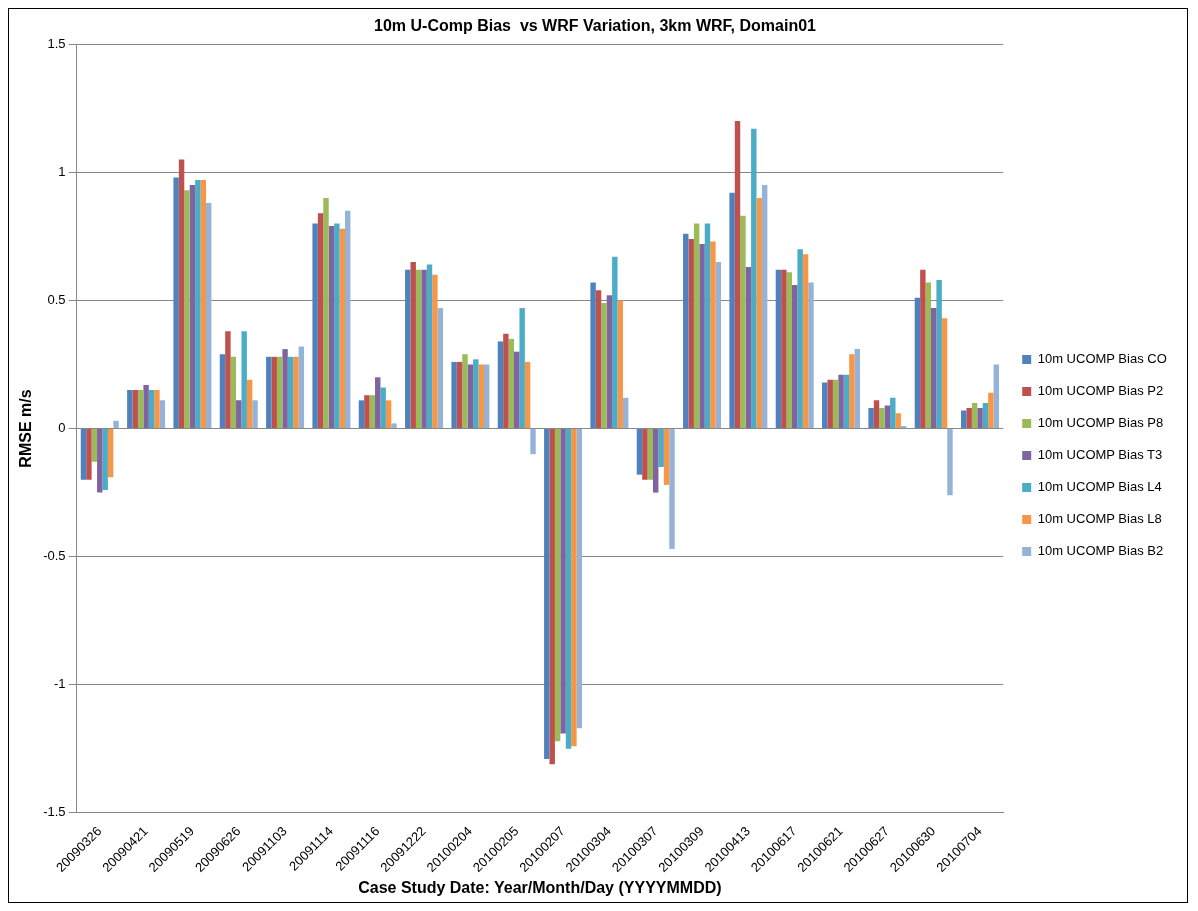 The height and width of the screenshot is (911, 1198). Describe the element at coordinates (1099, 487) in the screenshot. I see `legend-label: 10m UCOMP Bias L4` at that location.